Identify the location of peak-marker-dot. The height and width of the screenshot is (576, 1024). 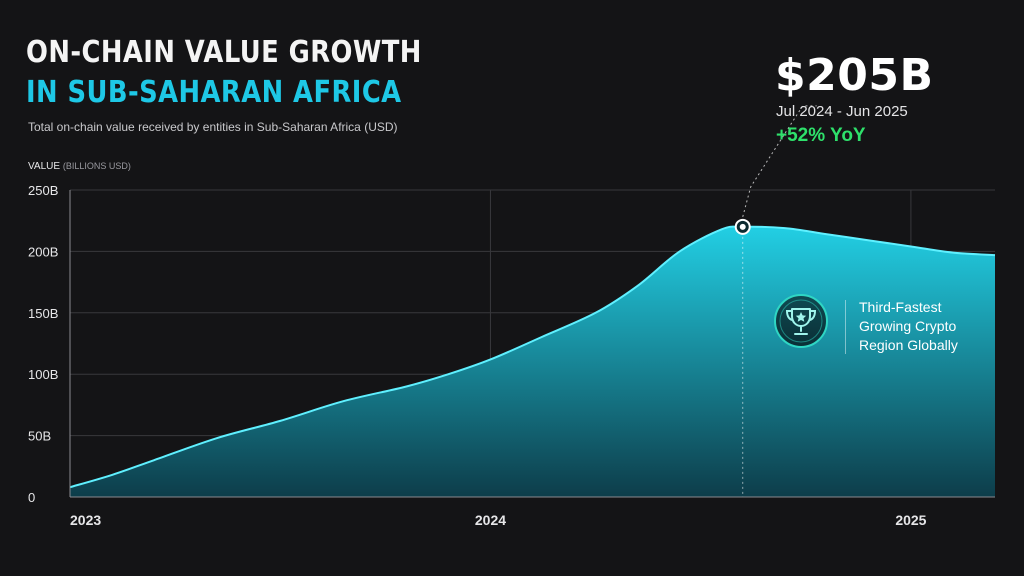
(742, 226).